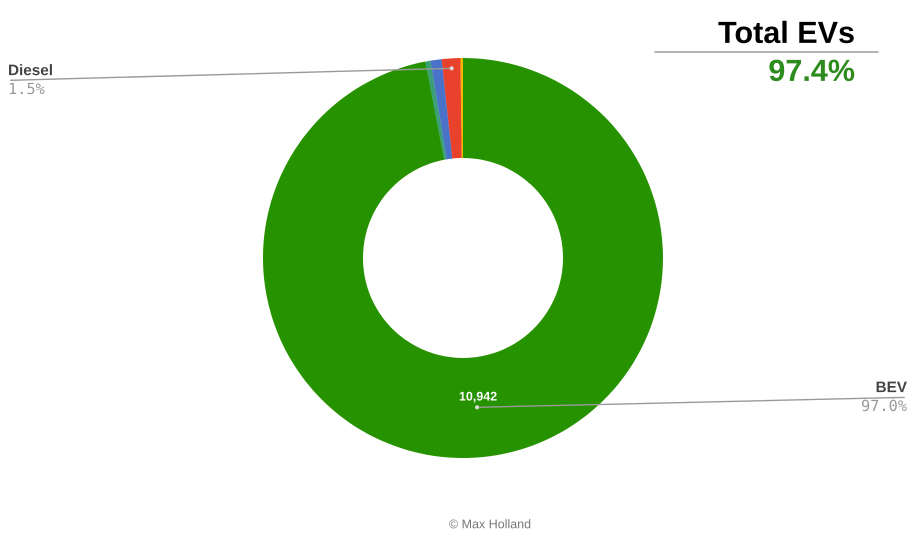 The width and height of the screenshot is (915, 535). Describe the element at coordinates (811, 71) in the screenshot. I see `text: 97.4%` at that location.